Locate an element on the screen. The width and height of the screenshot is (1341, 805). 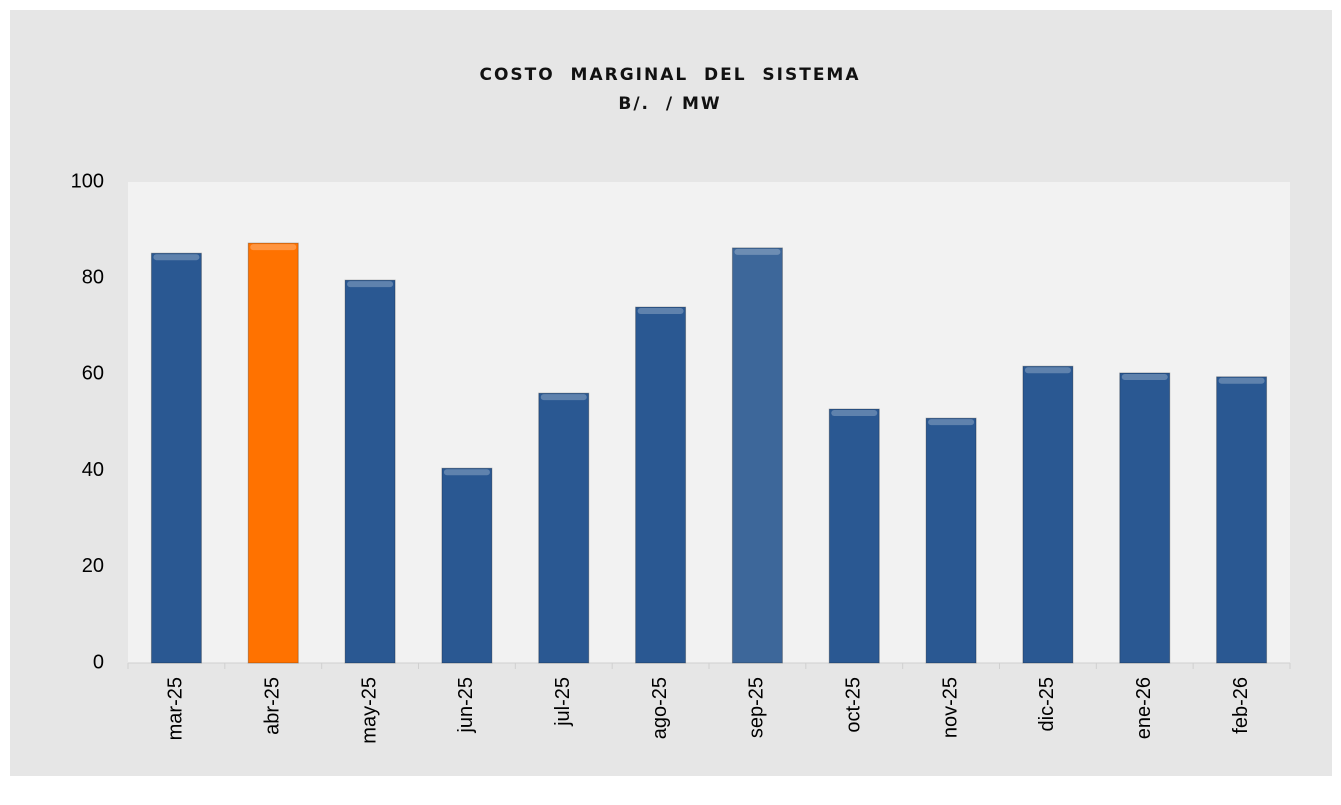
x-tick-label: jul-25 is located at coordinates (563, 702).